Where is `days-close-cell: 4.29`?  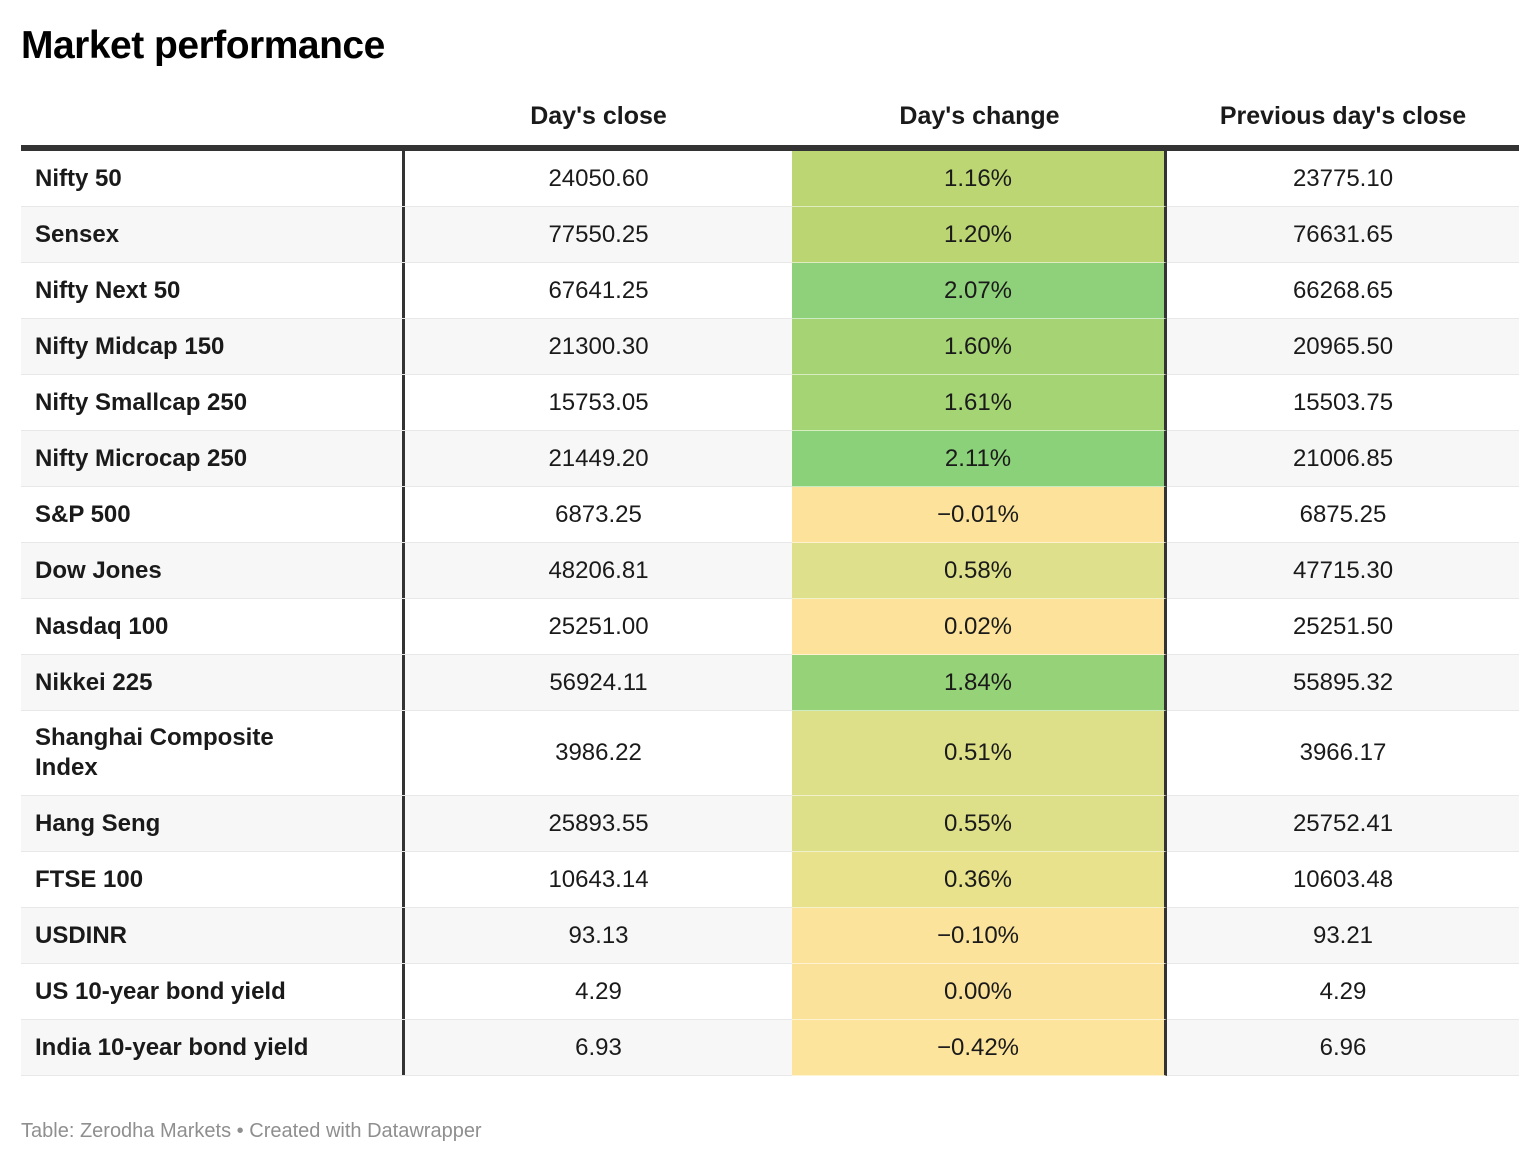
days-close-cell: 4.29 is located at coordinates (598, 991).